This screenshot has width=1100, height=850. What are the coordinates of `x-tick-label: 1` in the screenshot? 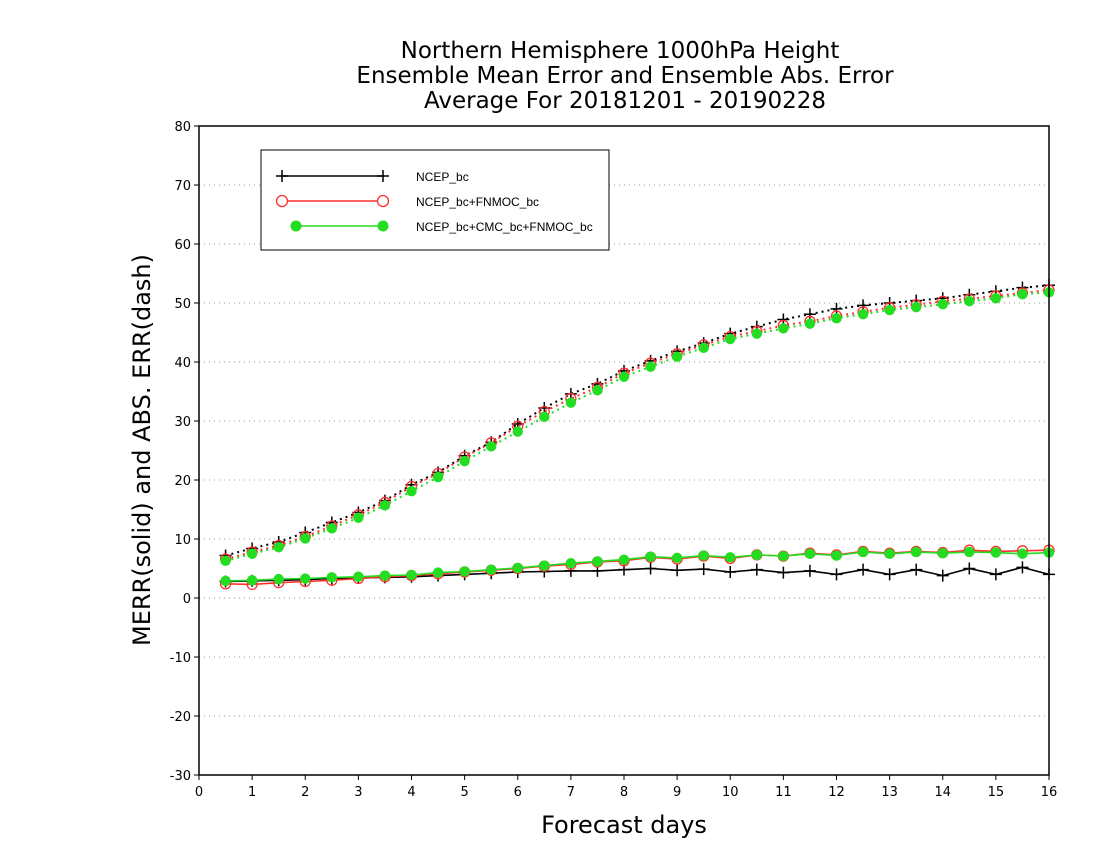 It's located at (252, 792).